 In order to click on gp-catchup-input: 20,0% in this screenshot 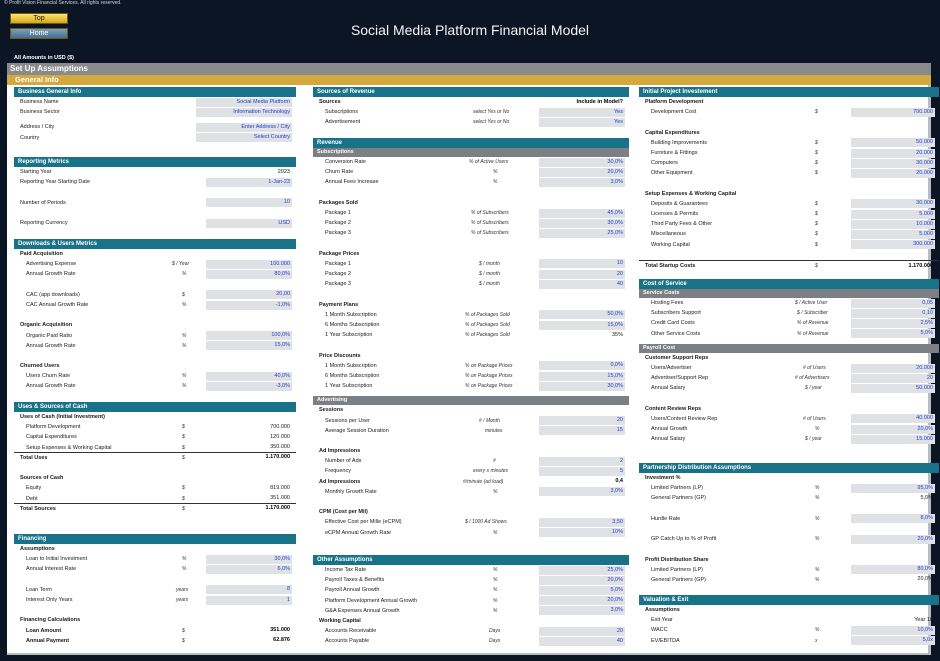, I will do `click(893, 539)`.